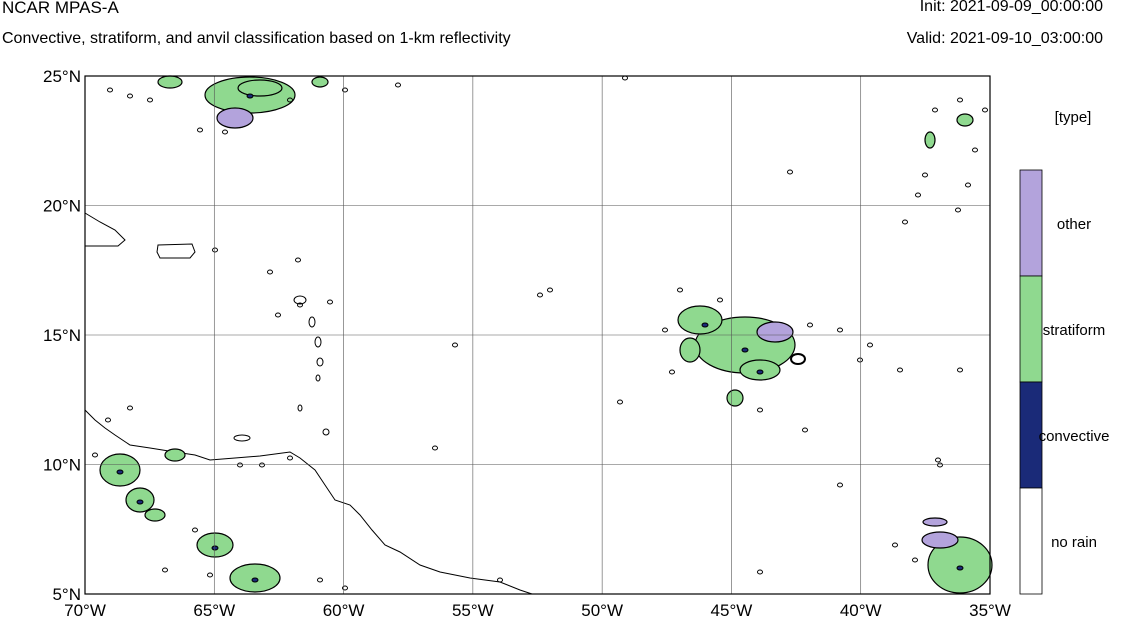 The width and height of the screenshot is (1128, 641). I want to click on legend-label: convective, so click(1074, 436).